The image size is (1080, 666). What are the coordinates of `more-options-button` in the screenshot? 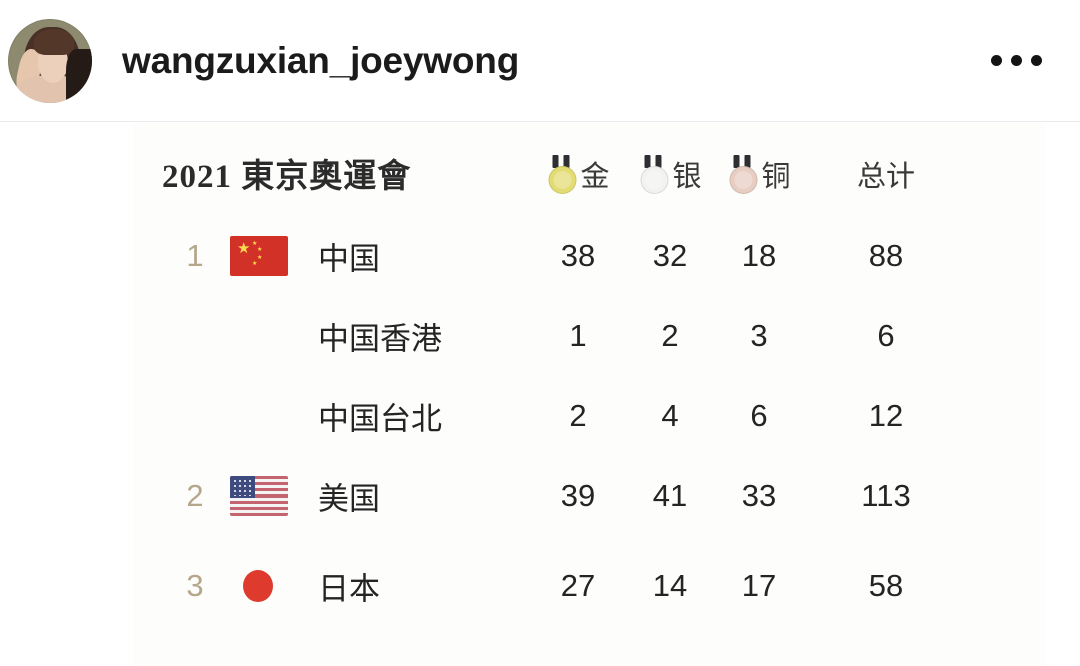 It's located at (1016, 60).